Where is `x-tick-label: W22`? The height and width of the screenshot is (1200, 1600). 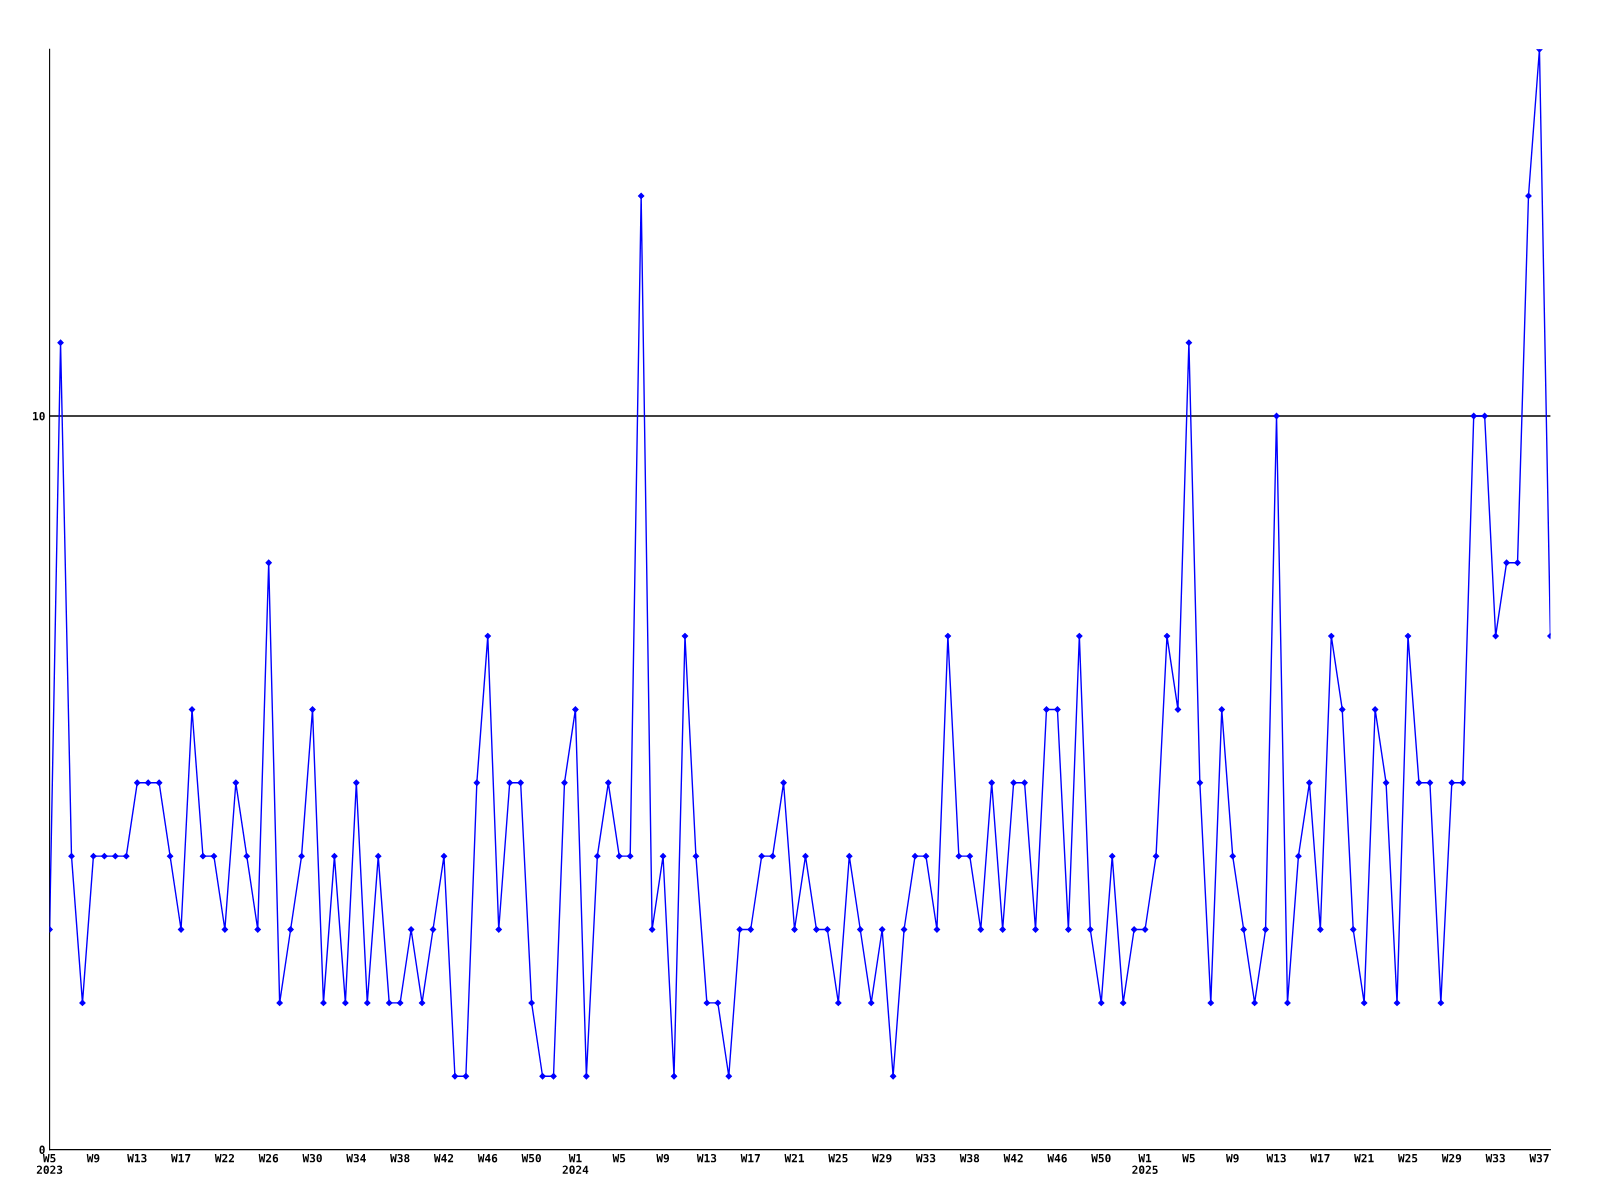 x-tick-label: W22 is located at coordinates (224, 1158).